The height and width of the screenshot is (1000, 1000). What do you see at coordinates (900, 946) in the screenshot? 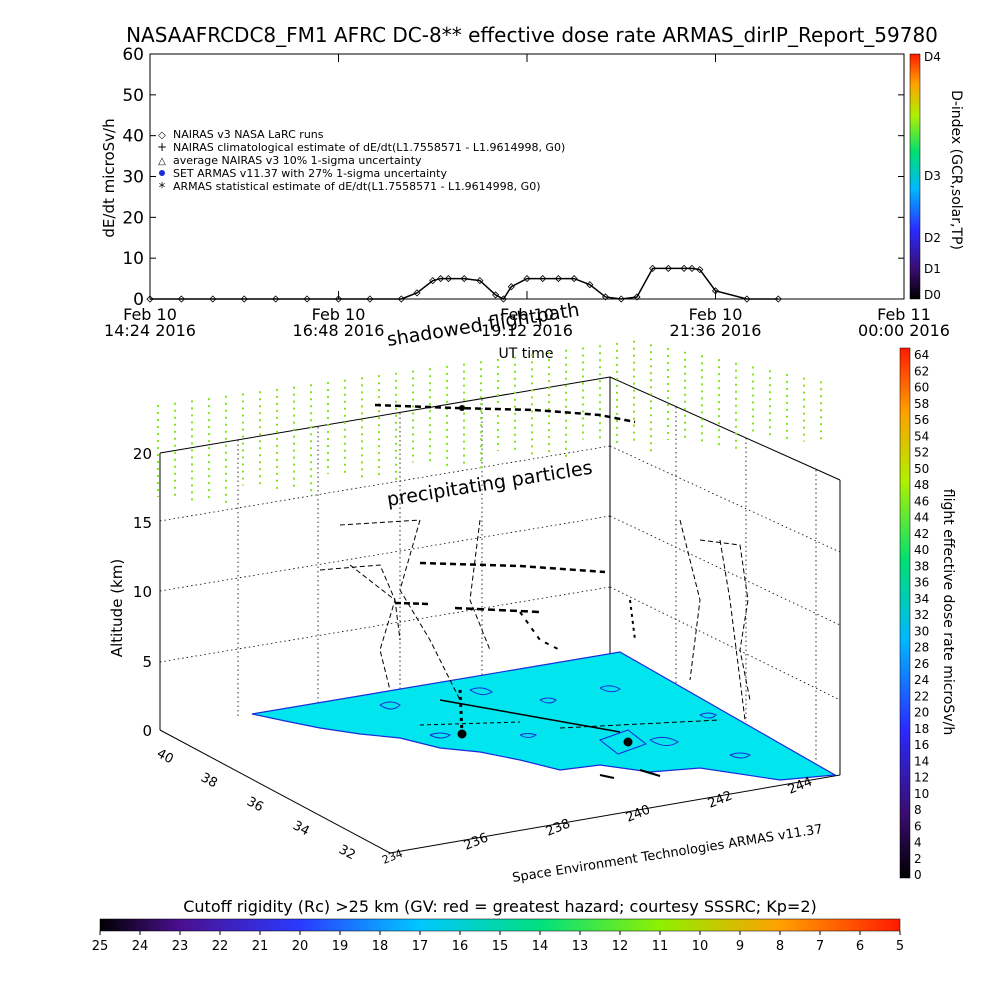
I see `cutoff-rigidity-tick: 5` at bounding box center [900, 946].